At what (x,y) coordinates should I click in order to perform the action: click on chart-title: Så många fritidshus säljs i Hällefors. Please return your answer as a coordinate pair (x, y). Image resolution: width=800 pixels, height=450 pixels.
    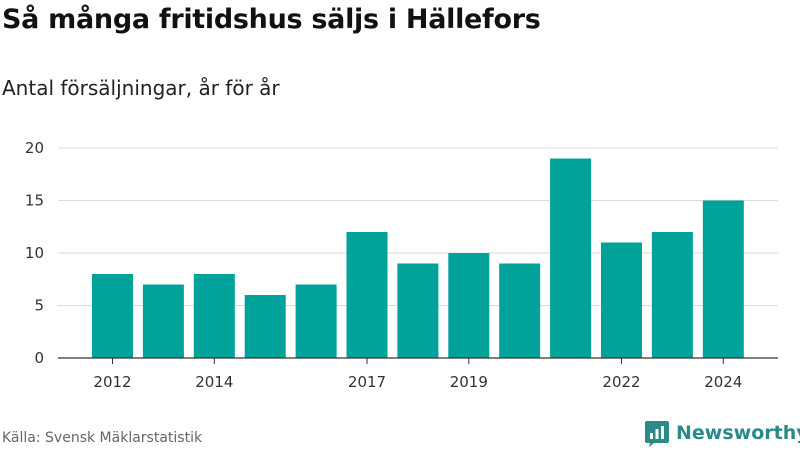
    Looking at the image, I should click on (271, 19).